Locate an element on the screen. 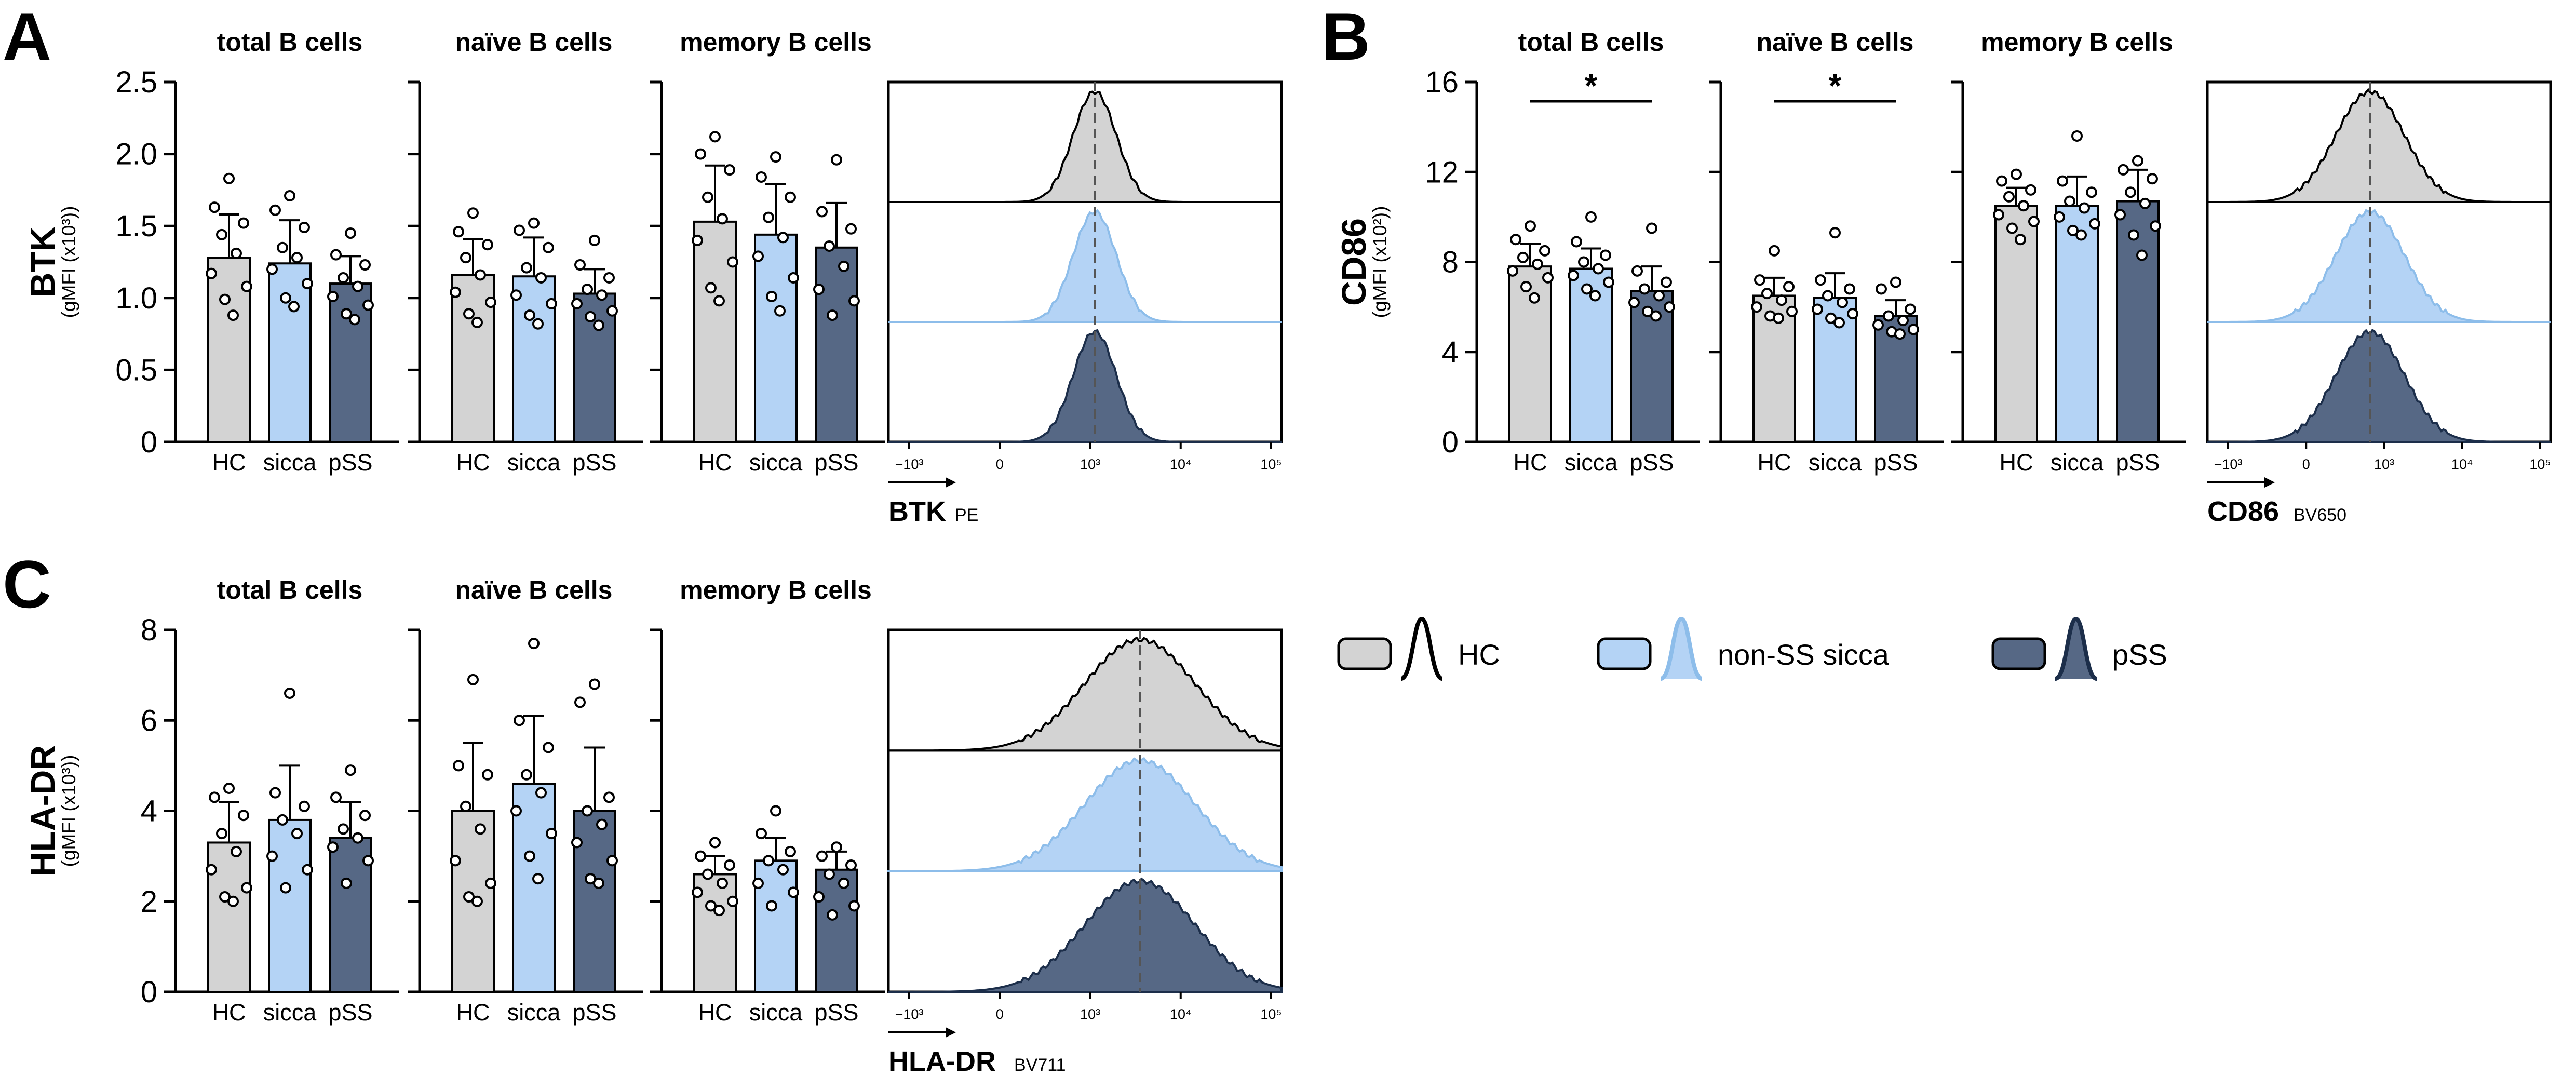 The height and width of the screenshot is (1090, 2576). histogram-fluor-label: BV711 is located at coordinates (1040, 1065).